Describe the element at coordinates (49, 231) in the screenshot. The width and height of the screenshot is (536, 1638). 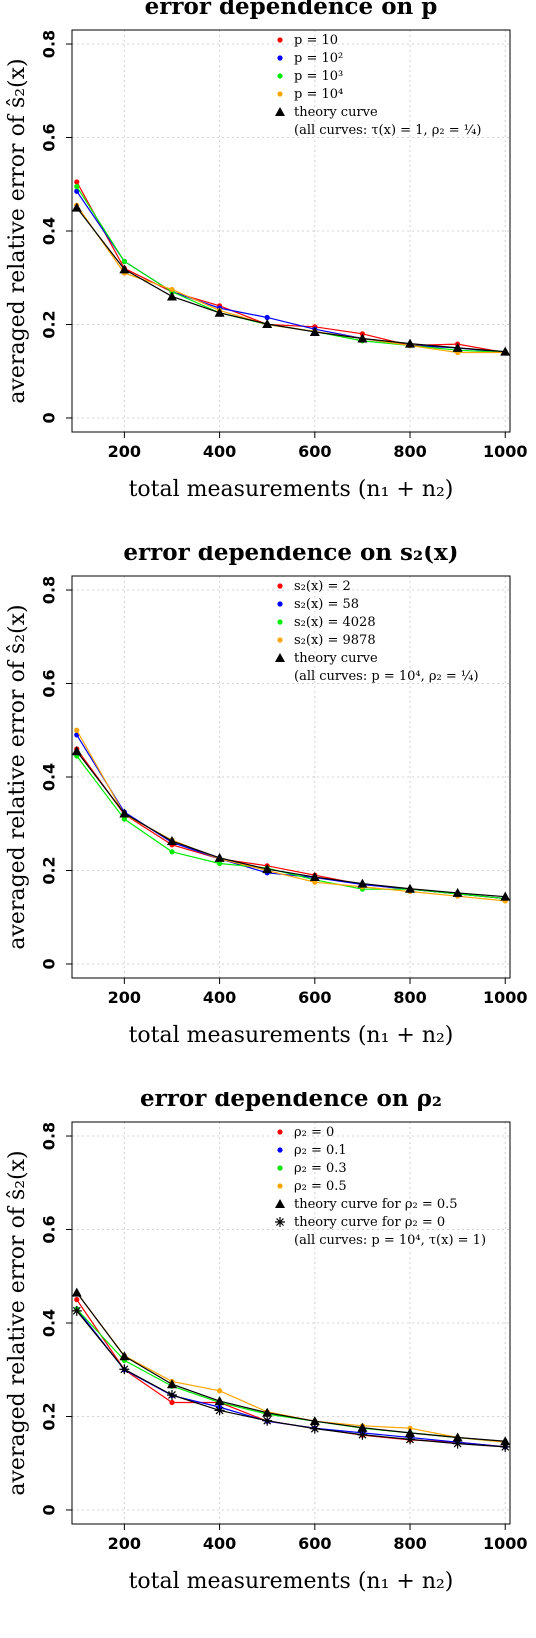
I see `y-tick-label: 0.4` at that location.